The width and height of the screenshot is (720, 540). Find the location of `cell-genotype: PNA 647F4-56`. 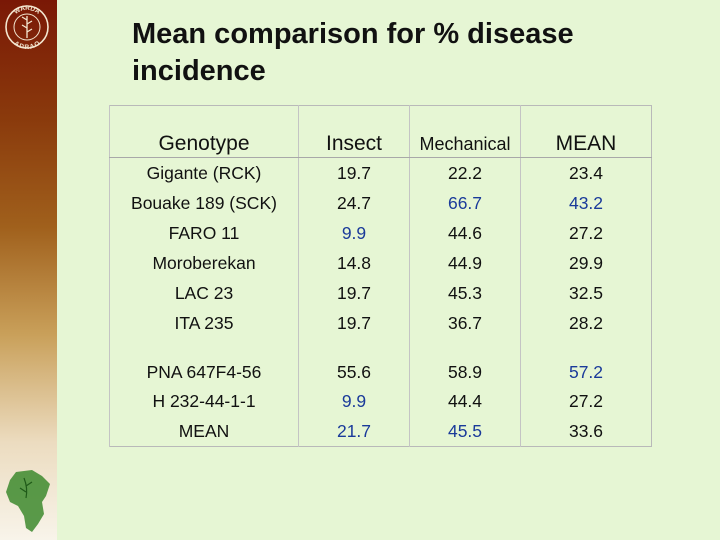

cell-genotype: PNA 647F4-56 is located at coordinates (204, 362).